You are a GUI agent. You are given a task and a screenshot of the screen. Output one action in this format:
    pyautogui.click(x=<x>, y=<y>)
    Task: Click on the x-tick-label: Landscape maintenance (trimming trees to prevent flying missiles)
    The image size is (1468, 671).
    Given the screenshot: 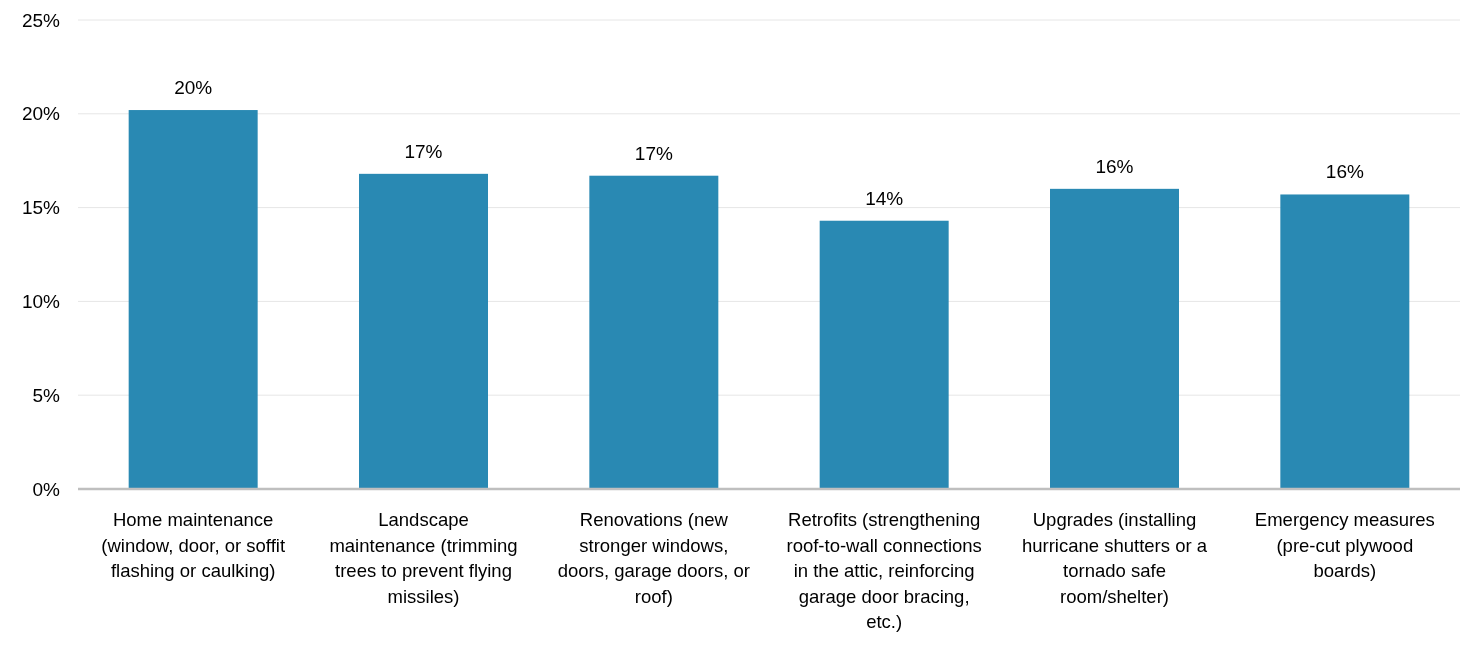 What is the action you would take?
    pyautogui.click(x=423, y=558)
    